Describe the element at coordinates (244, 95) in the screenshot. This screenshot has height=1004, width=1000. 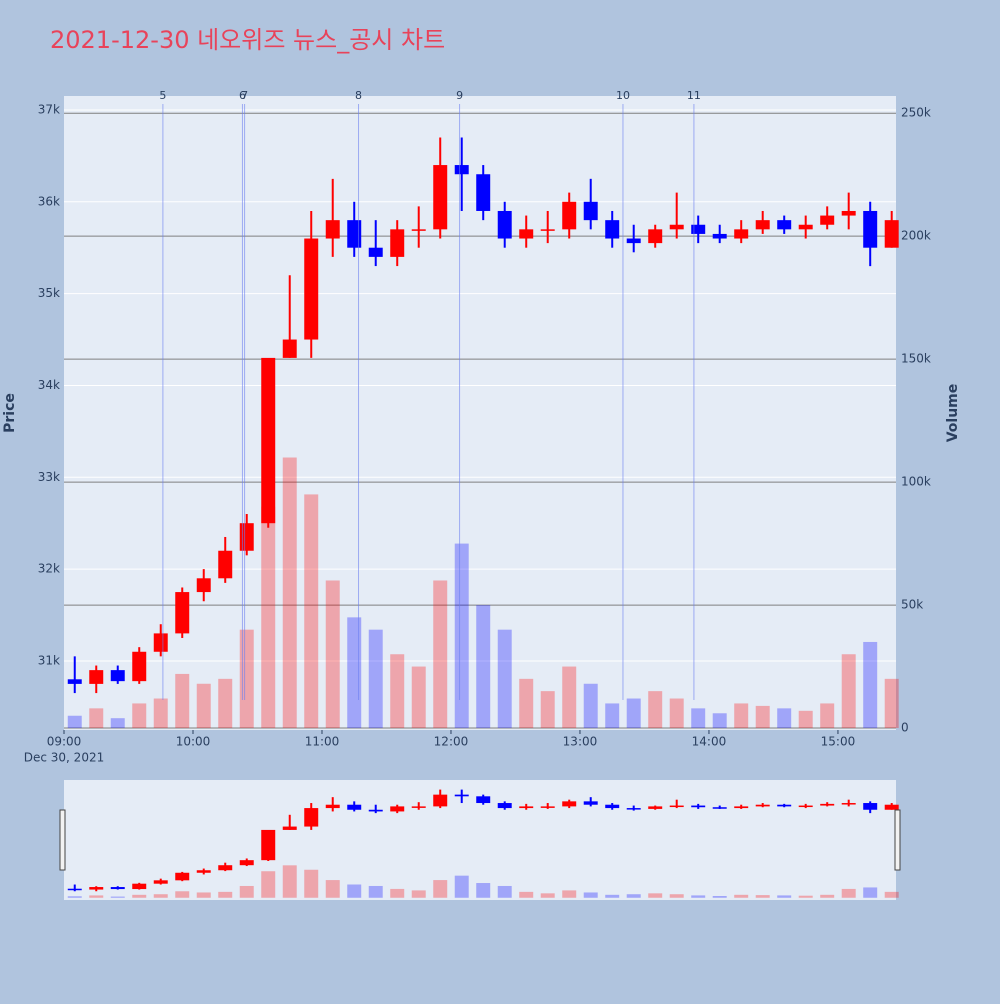
I see `news-label: 7` at that location.